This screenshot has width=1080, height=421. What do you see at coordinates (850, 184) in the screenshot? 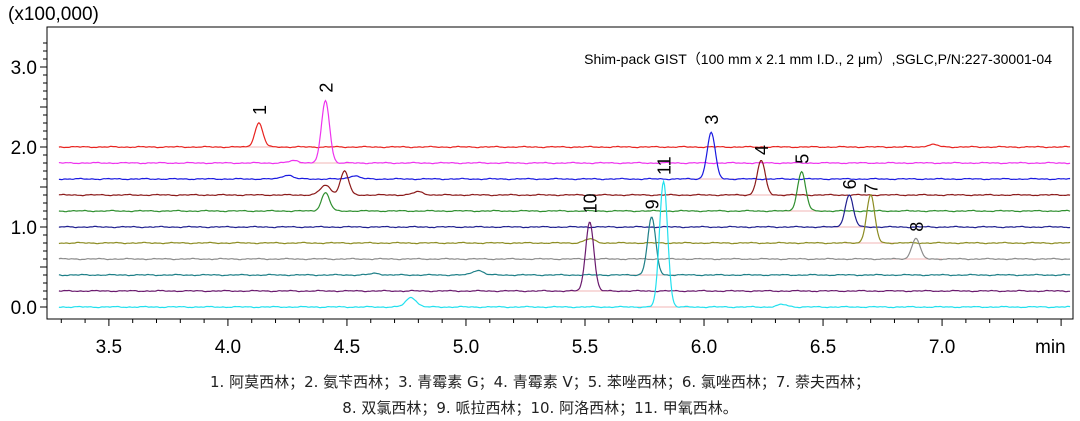
I see `peak-number-label: 6` at bounding box center [850, 184].